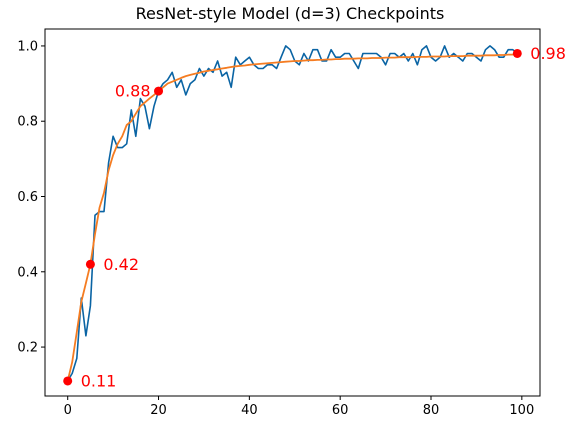  Describe the element at coordinates (340, 410) in the screenshot. I see `x-tick-label: 60` at that location.